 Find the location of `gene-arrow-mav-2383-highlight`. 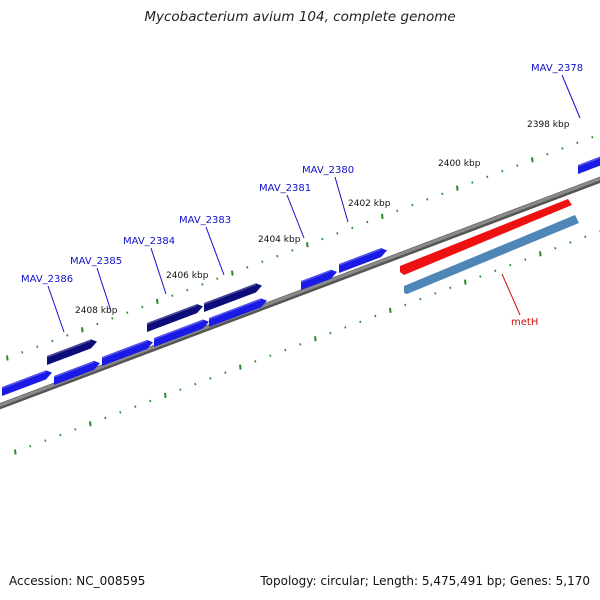

gene-arrow-mav-2383-highlight is located at coordinates (230, 294).